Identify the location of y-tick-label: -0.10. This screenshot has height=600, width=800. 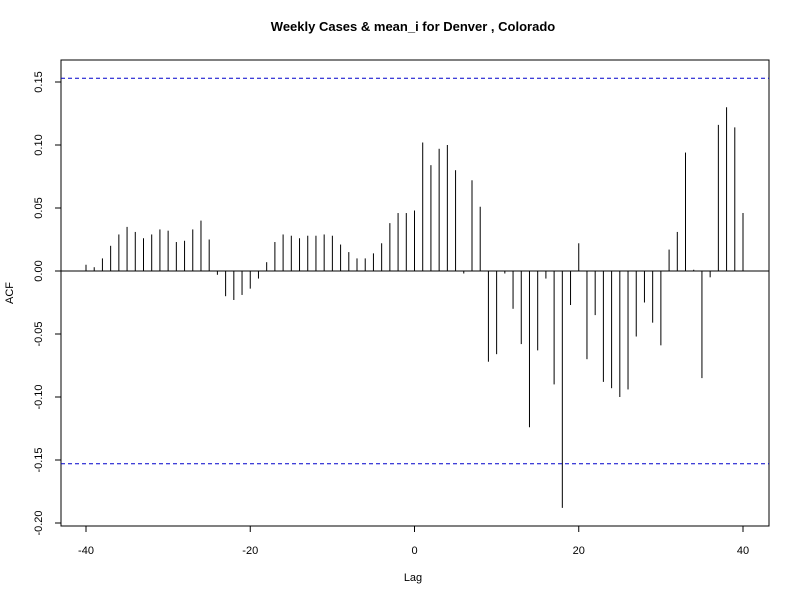
(39, 396).